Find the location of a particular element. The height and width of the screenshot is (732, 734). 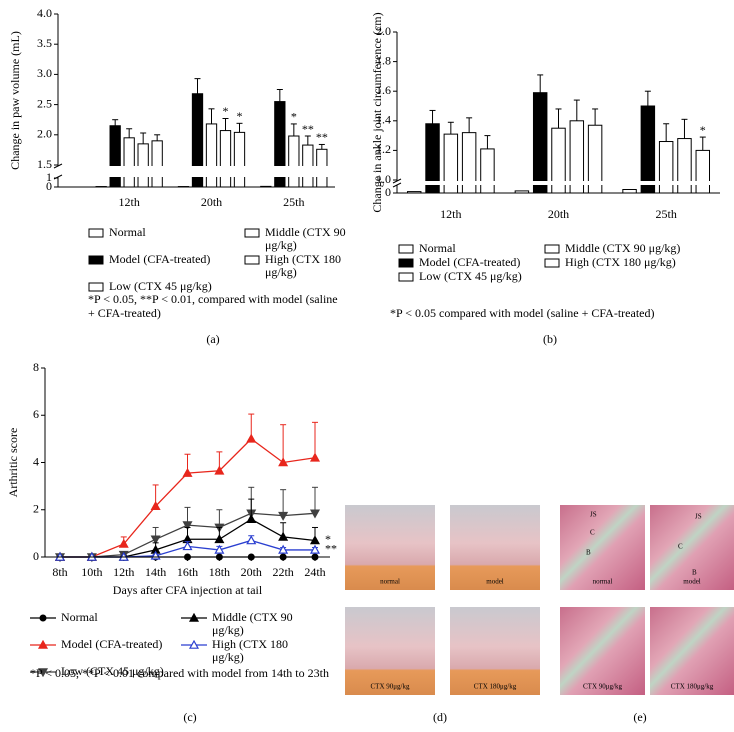

x-tick-label: 14th is located at coordinates (155, 572).